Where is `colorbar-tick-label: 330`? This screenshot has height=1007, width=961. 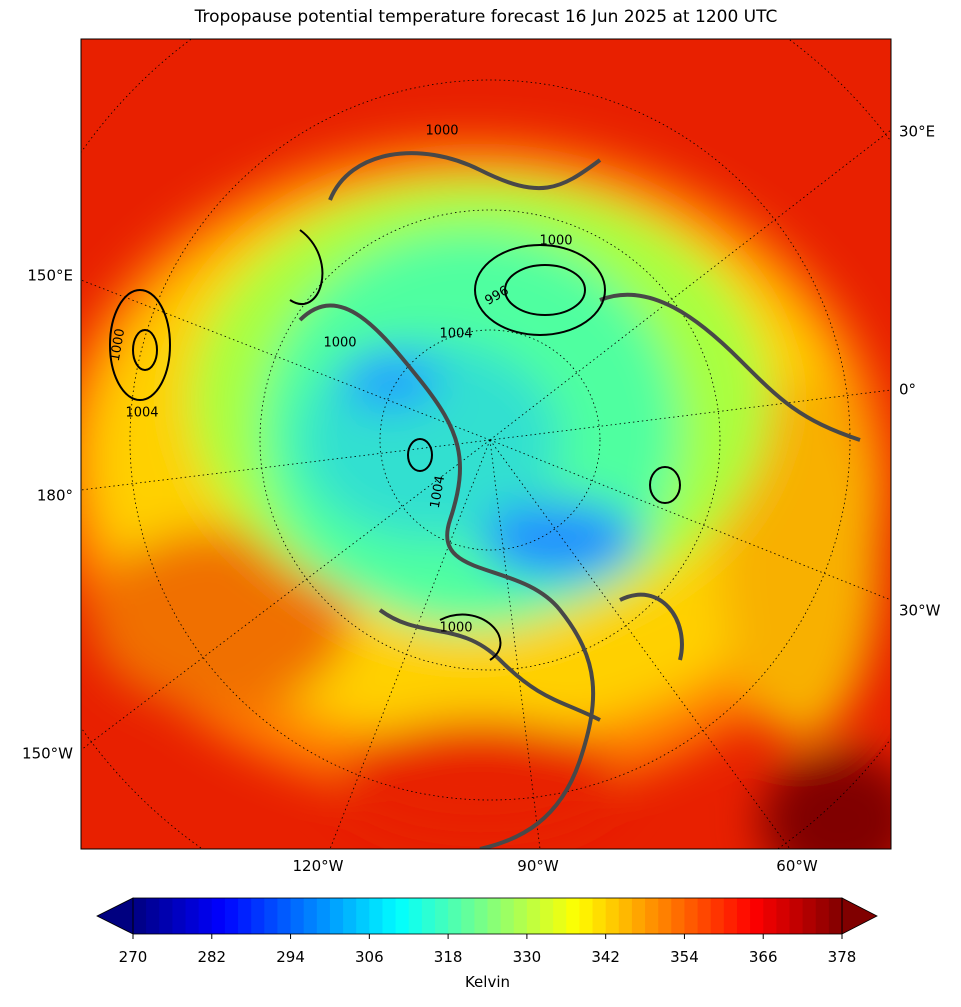
colorbar-tick-label: 330 is located at coordinates (527, 957).